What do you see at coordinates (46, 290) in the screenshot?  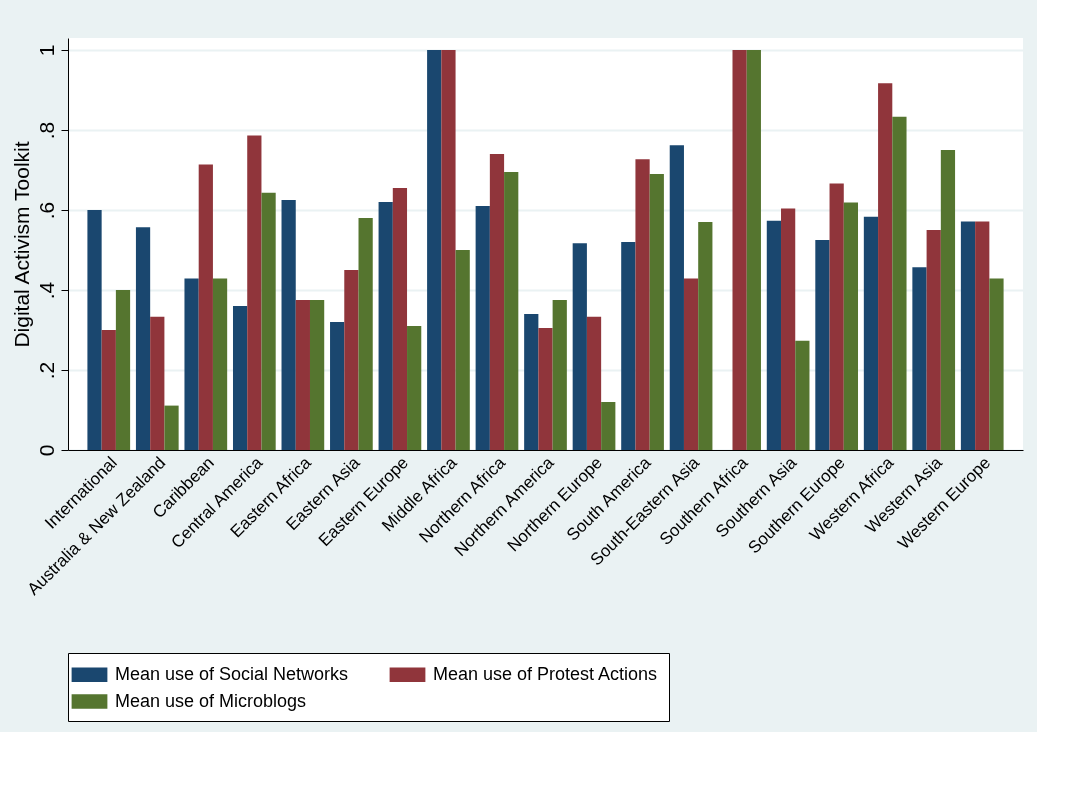 I see `y-tick-label: .4` at bounding box center [46, 290].